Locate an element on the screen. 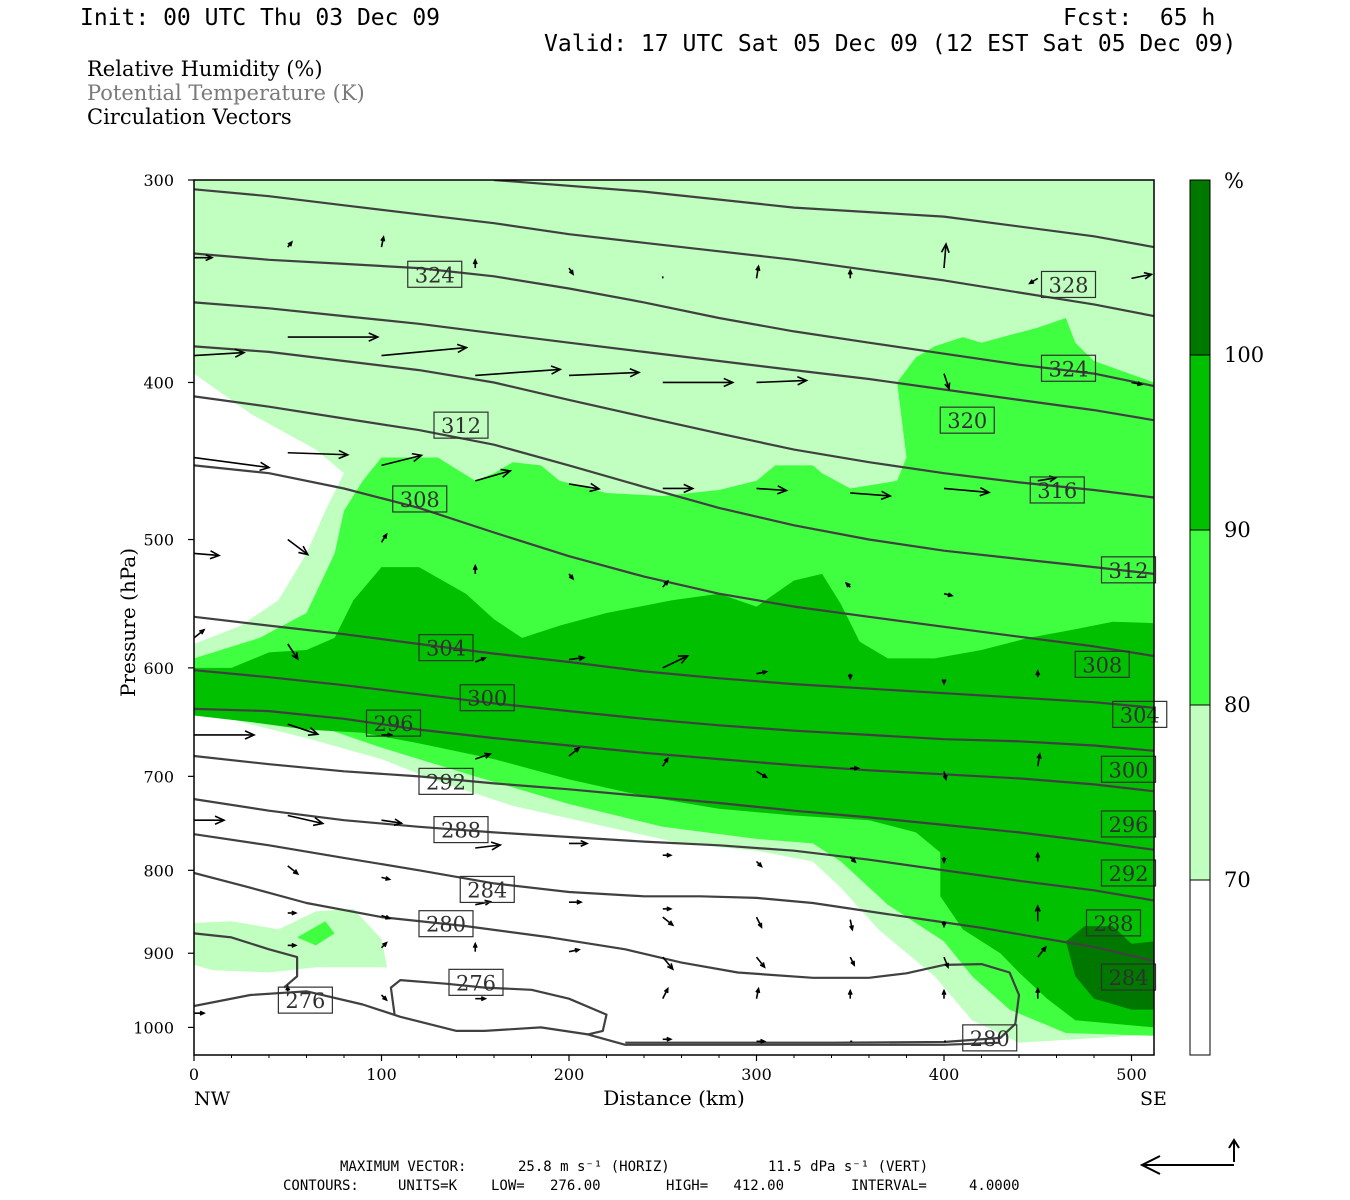 The width and height of the screenshot is (1350, 1200). svg-text: 304 is located at coordinates (446, 649).